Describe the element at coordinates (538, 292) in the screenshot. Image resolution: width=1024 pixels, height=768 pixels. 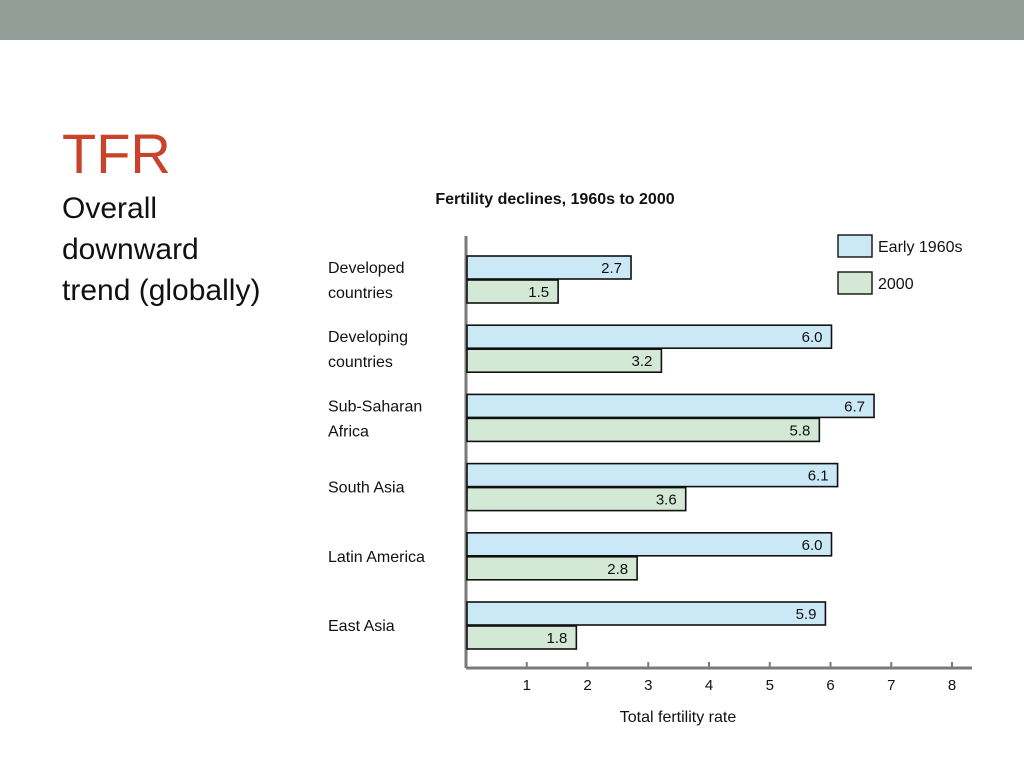
I see `bar-value-label: 1.5` at that location.